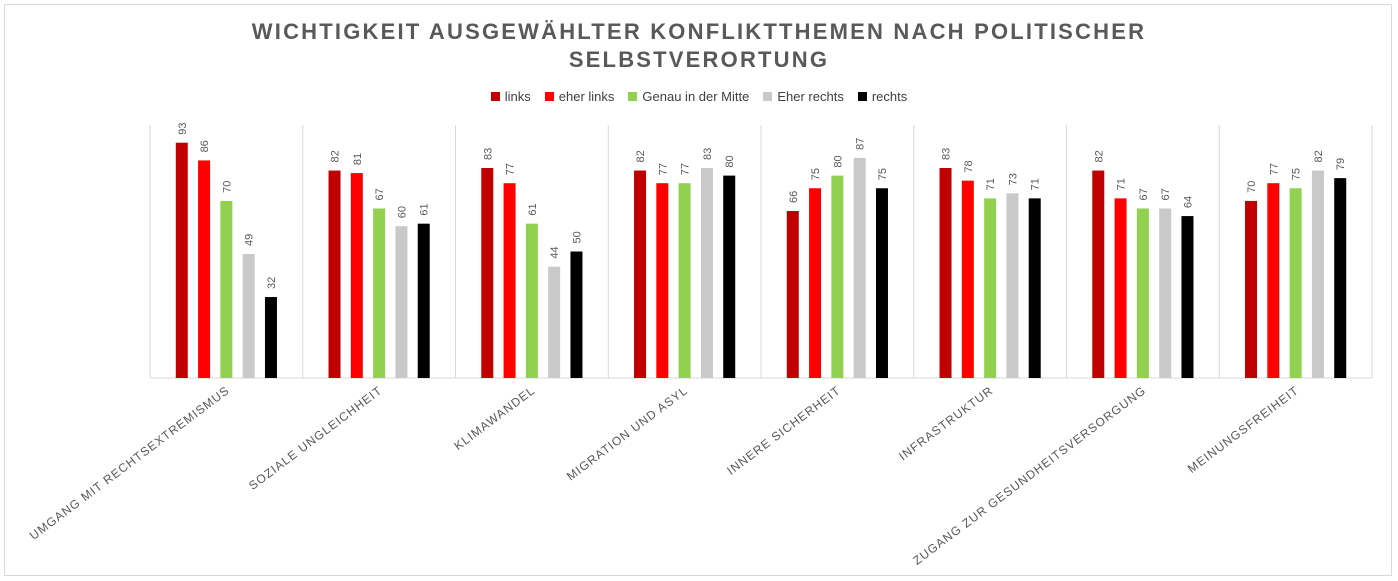 This screenshot has height=581, width=1398. Describe the element at coordinates (1188, 202) in the screenshot. I see `data-label: 64` at that location.